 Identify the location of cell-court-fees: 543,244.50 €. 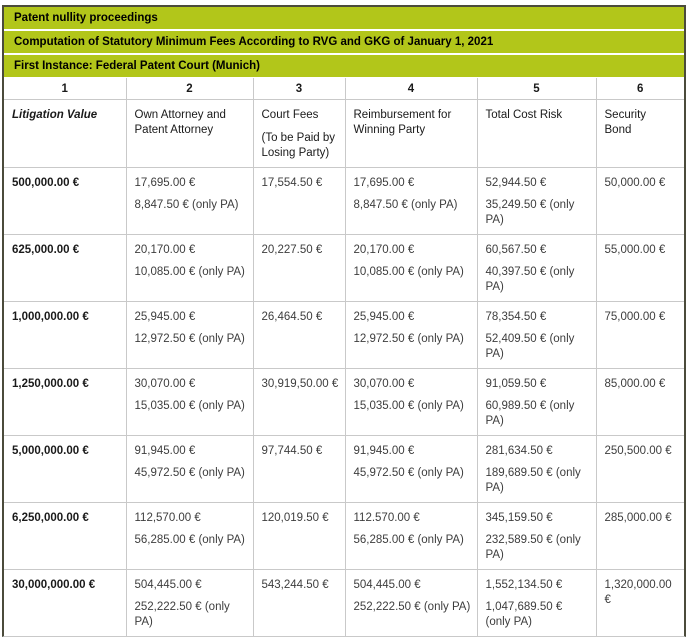
(299, 602).